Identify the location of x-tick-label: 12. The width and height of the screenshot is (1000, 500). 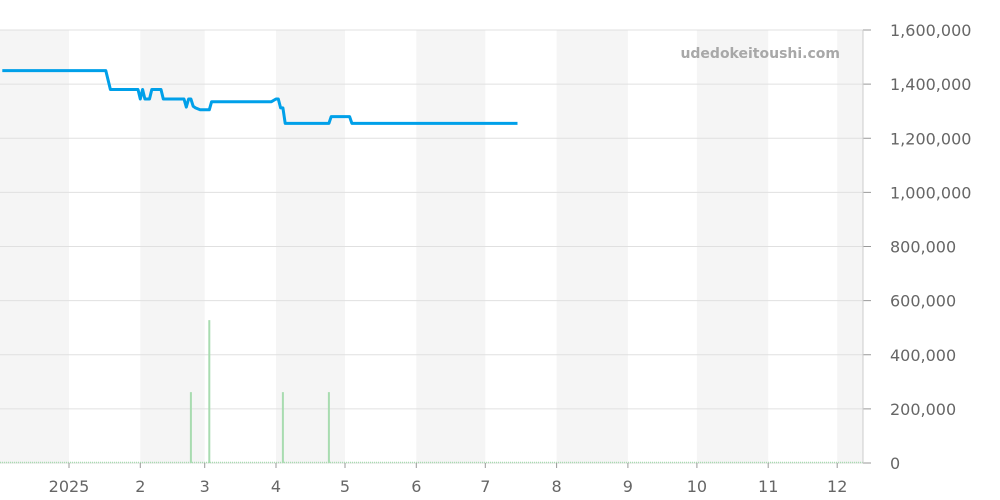
(837, 486).